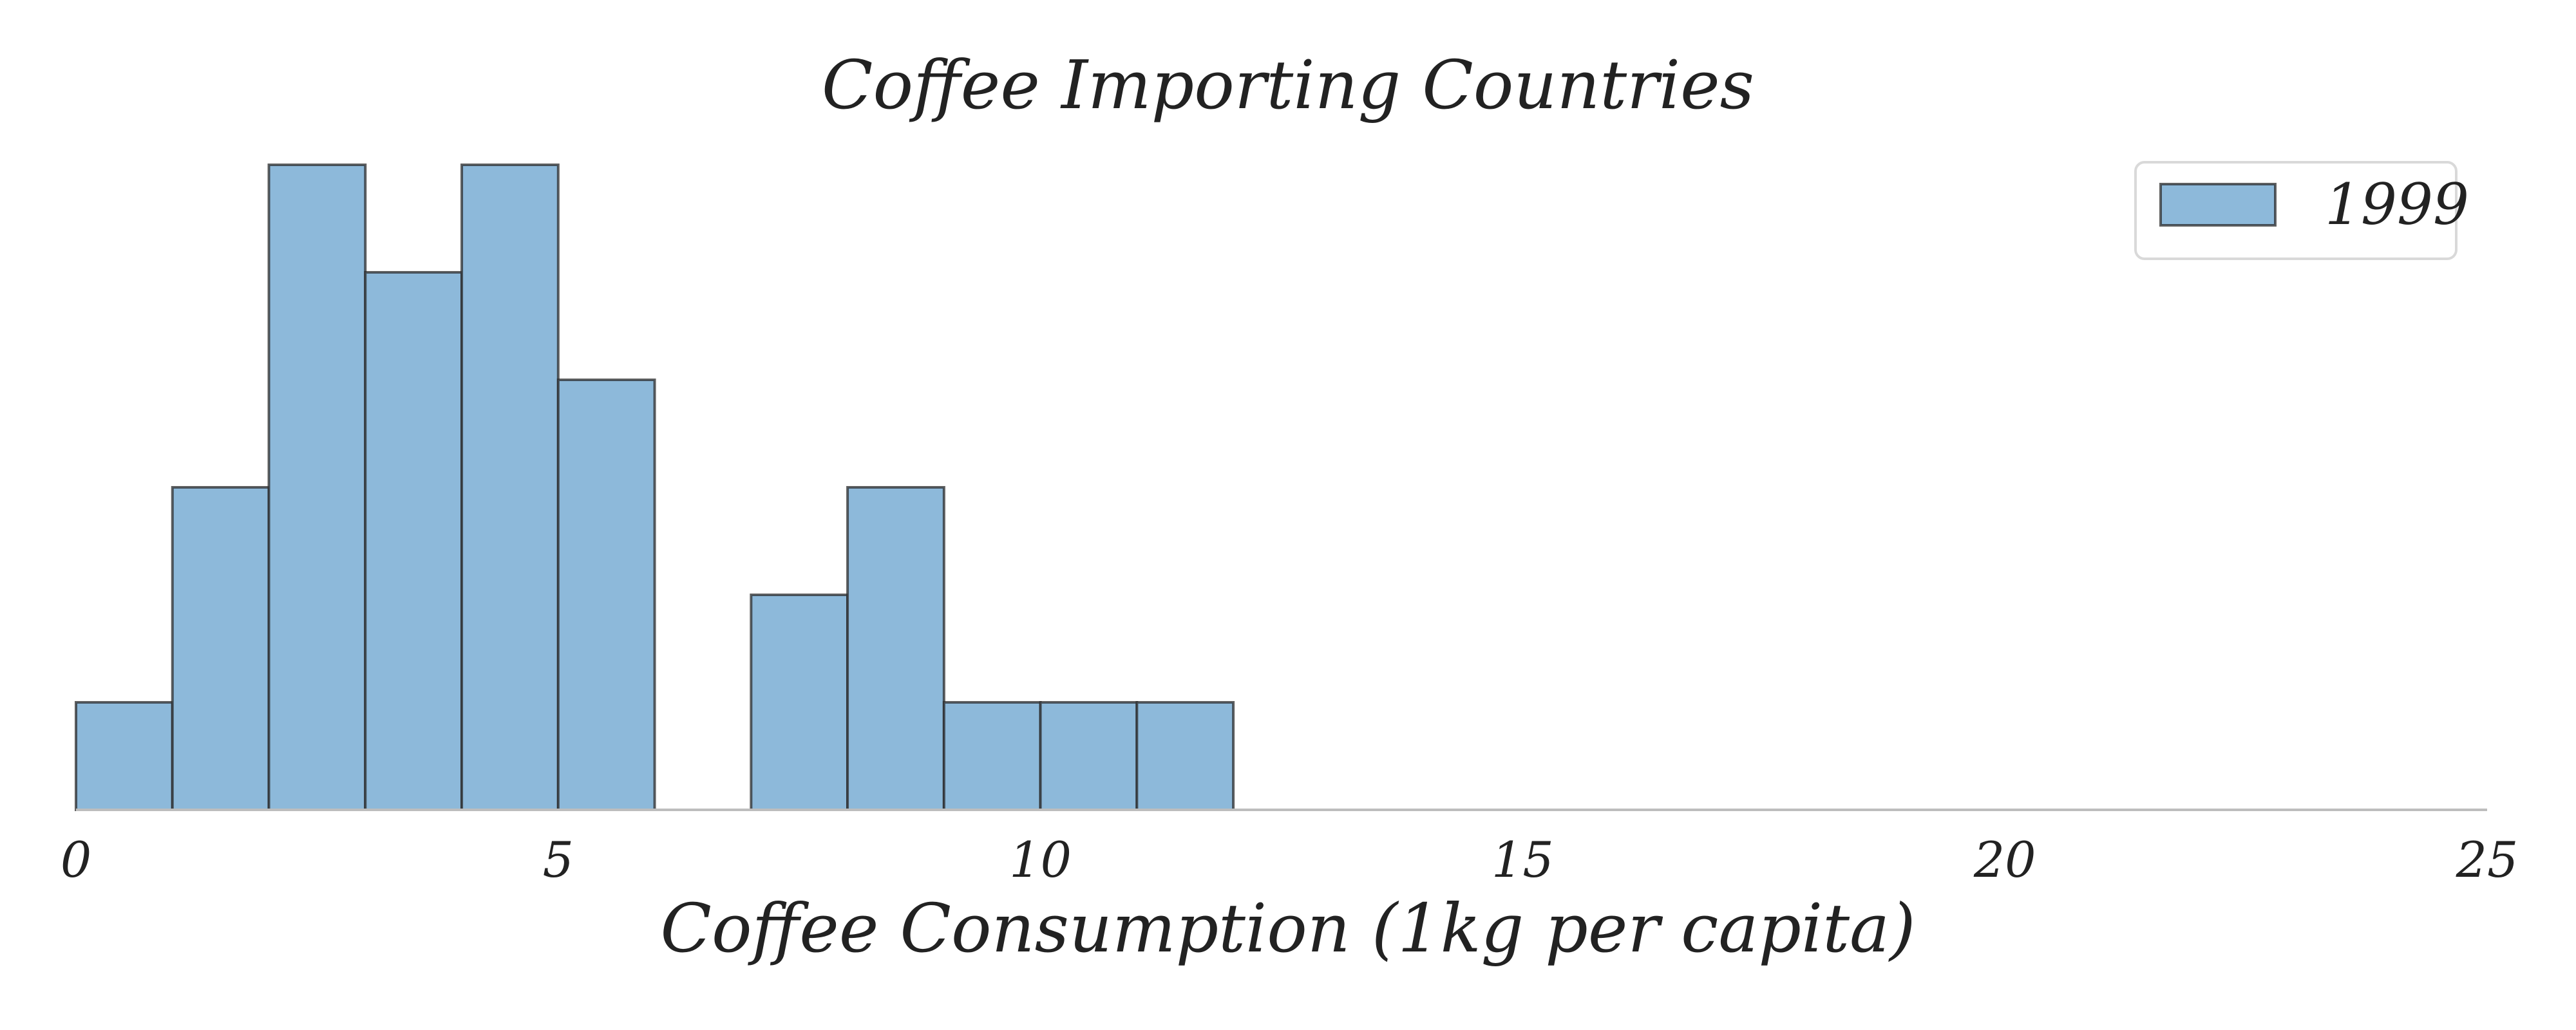 The height and width of the screenshot is (1030, 2576). What do you see at coordinates (2301, 211) in the screenshot?
I see `legend: 1999` at bounding box center [2301, 211].